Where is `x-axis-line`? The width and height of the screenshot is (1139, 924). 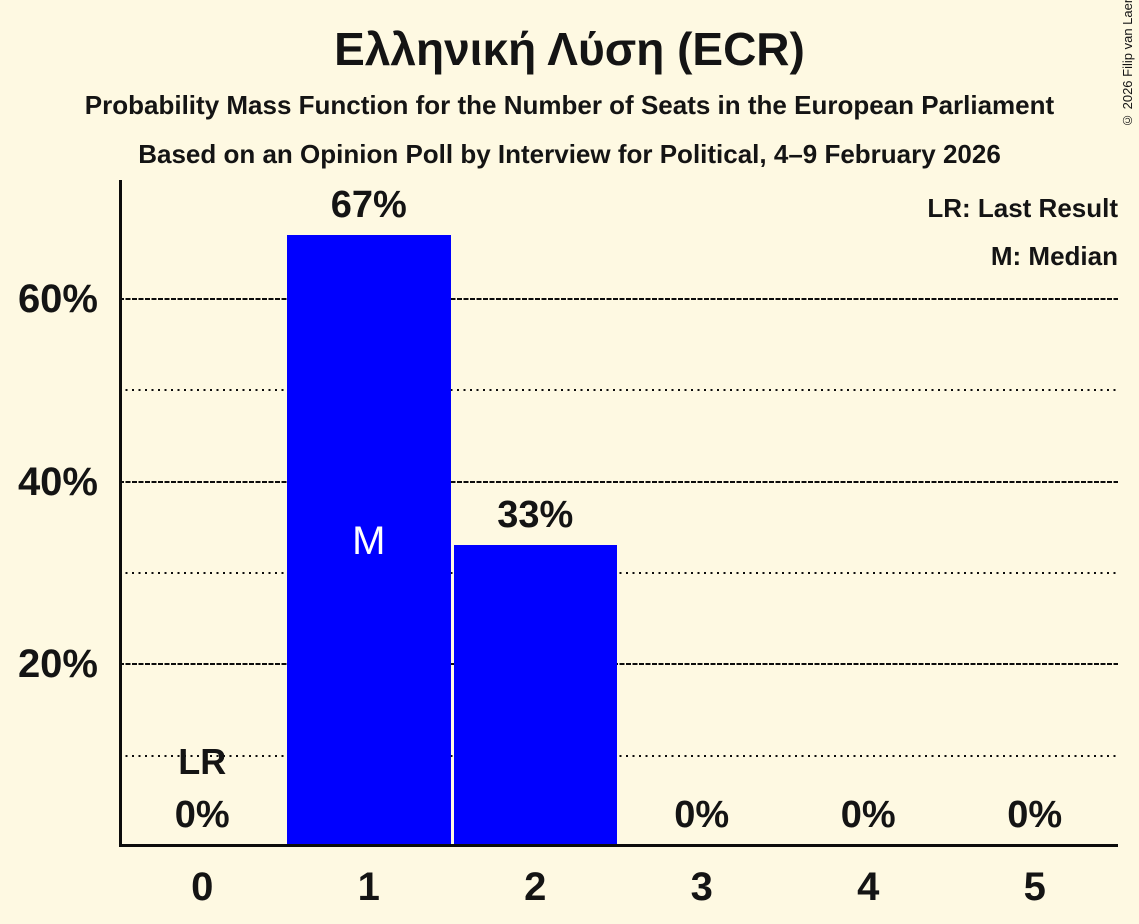 x-axis-line is located at coordinates (618, 845).